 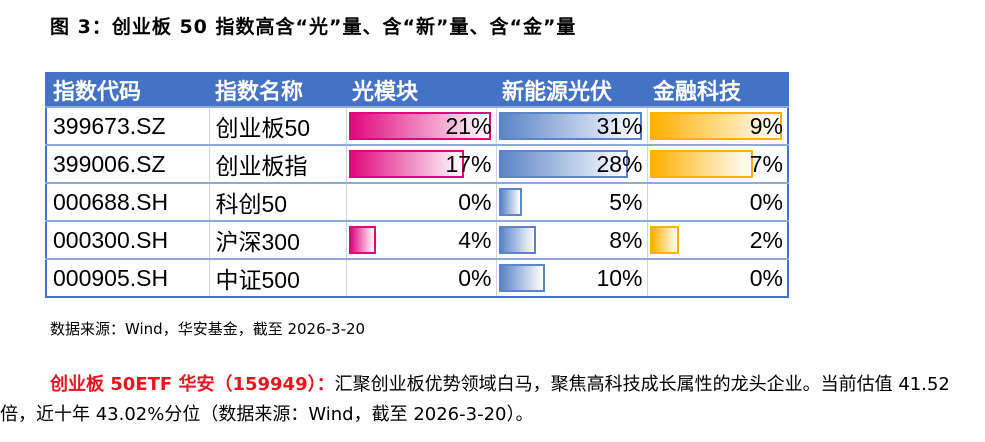 I want to click on index-name: 创业板50, so click(x=277, y=125).